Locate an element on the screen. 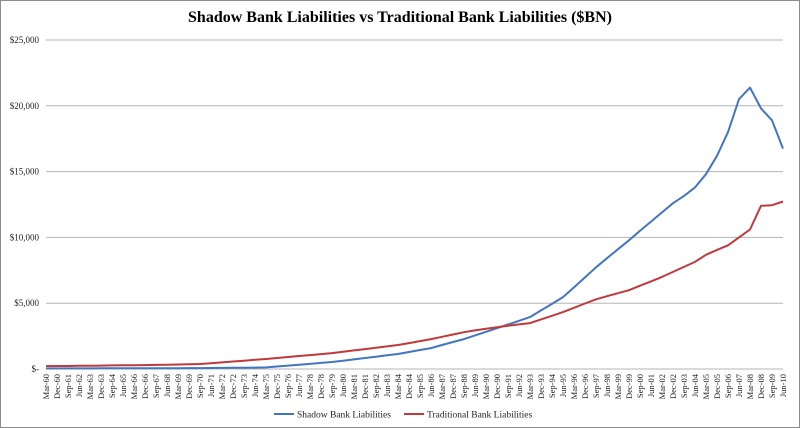 The image size is (800, 428). x-tick-label: Sep-09 is located at coordinates (772, 386).